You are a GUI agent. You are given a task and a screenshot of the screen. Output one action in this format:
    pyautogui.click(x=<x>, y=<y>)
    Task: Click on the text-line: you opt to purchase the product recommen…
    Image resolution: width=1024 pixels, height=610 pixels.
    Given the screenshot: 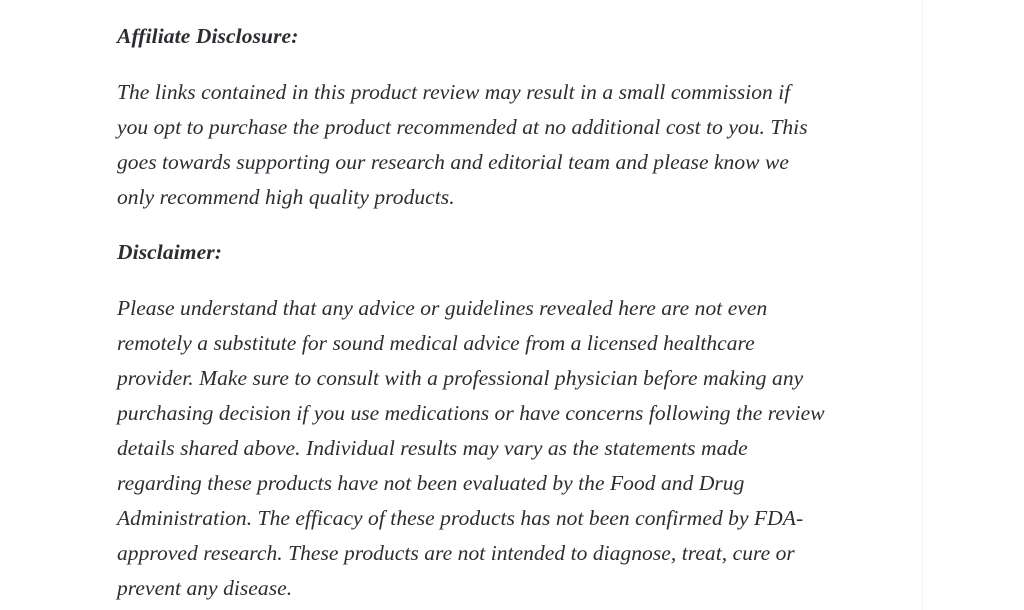 What is the action you would take?
    pyautogui.click(x=462, y=127)
    